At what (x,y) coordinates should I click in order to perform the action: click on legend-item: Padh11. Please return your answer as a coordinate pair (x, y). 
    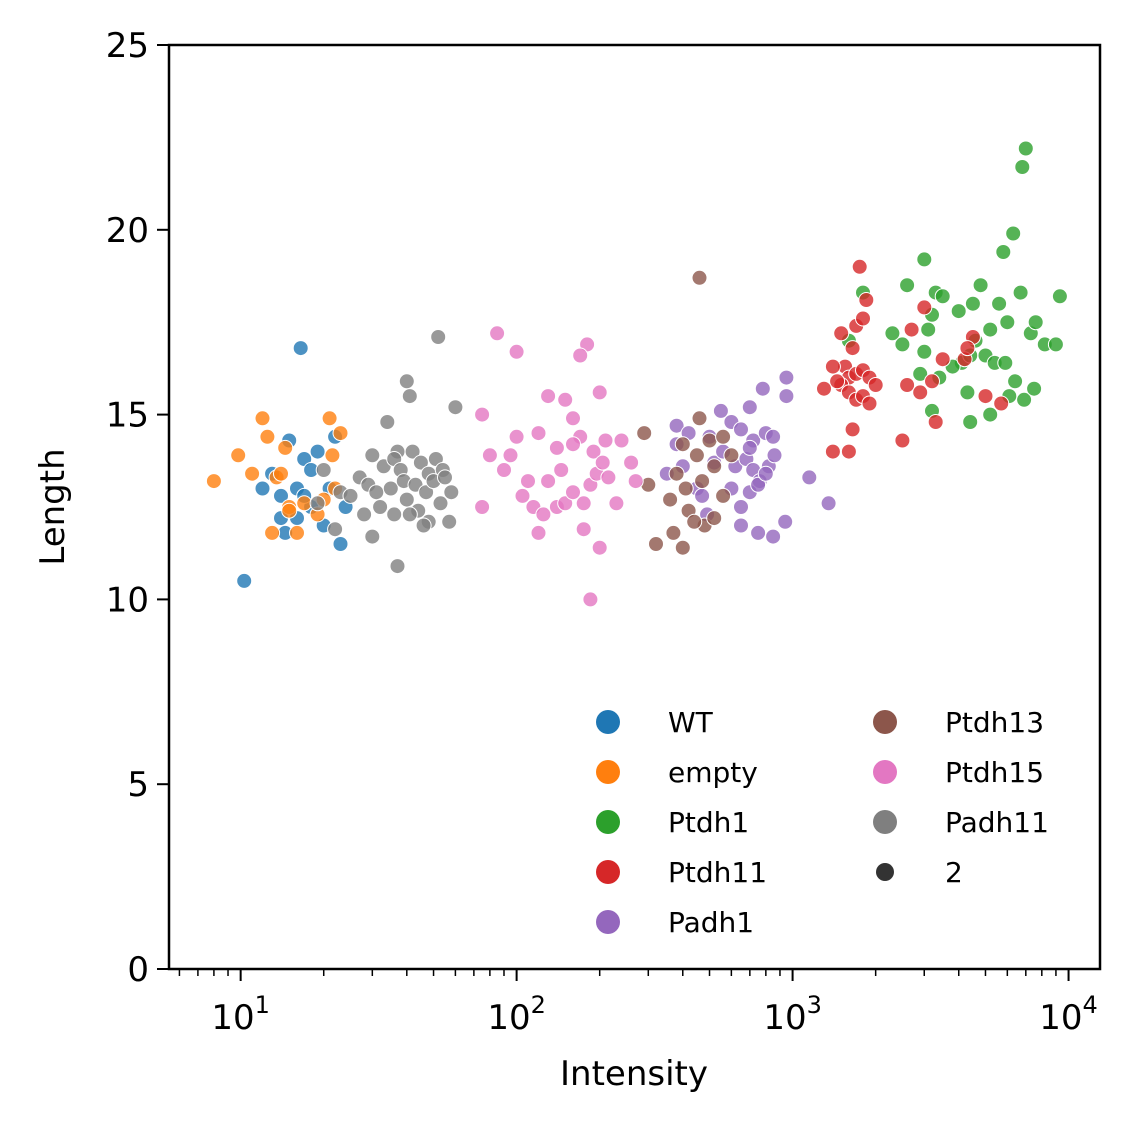
    Looking at the image, I should click on (961, 822).